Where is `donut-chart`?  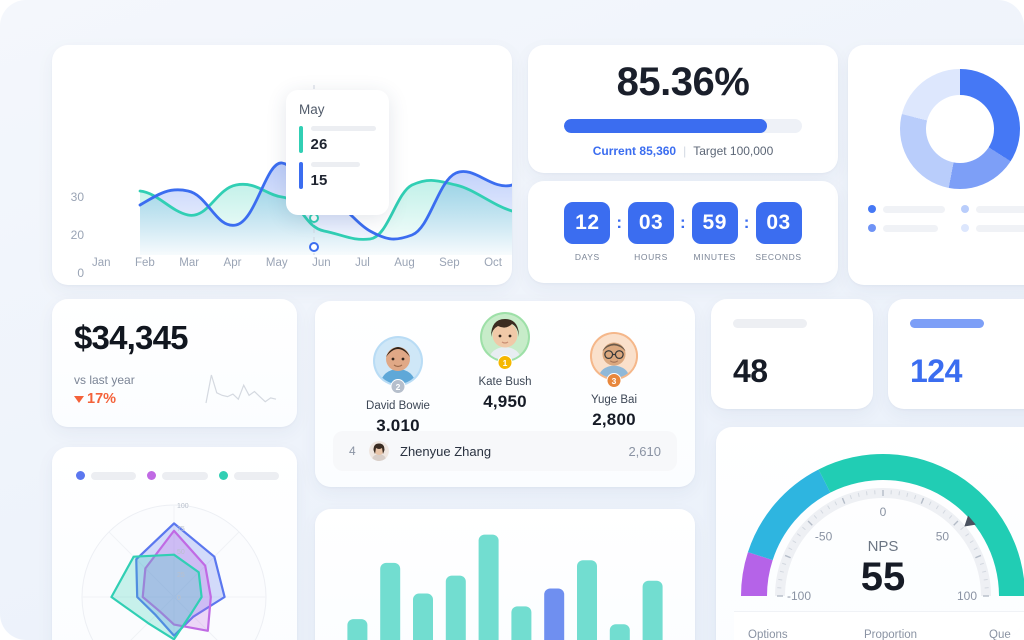
donut-chart is located at coordinates (960, 129).